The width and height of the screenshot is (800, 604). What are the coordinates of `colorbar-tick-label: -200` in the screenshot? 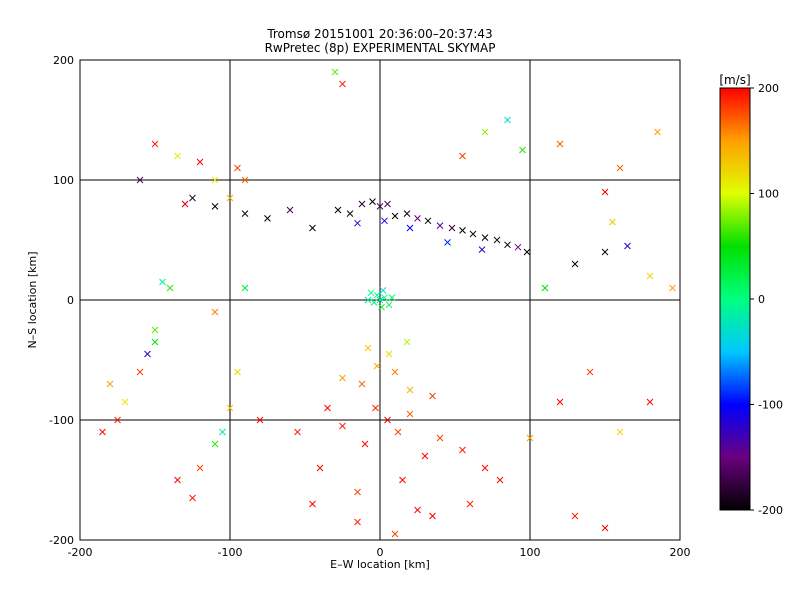 It's located at (770, 510).